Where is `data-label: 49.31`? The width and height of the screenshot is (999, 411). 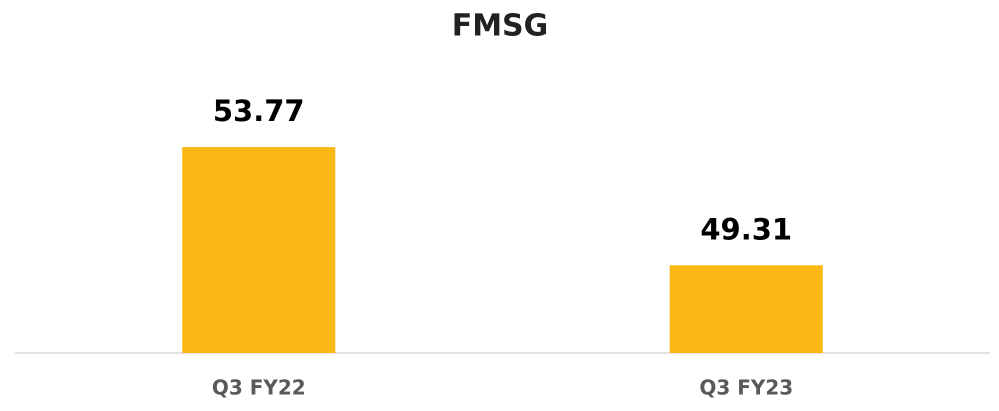 data-label: 49.31 is located at coordinates (746, 229).